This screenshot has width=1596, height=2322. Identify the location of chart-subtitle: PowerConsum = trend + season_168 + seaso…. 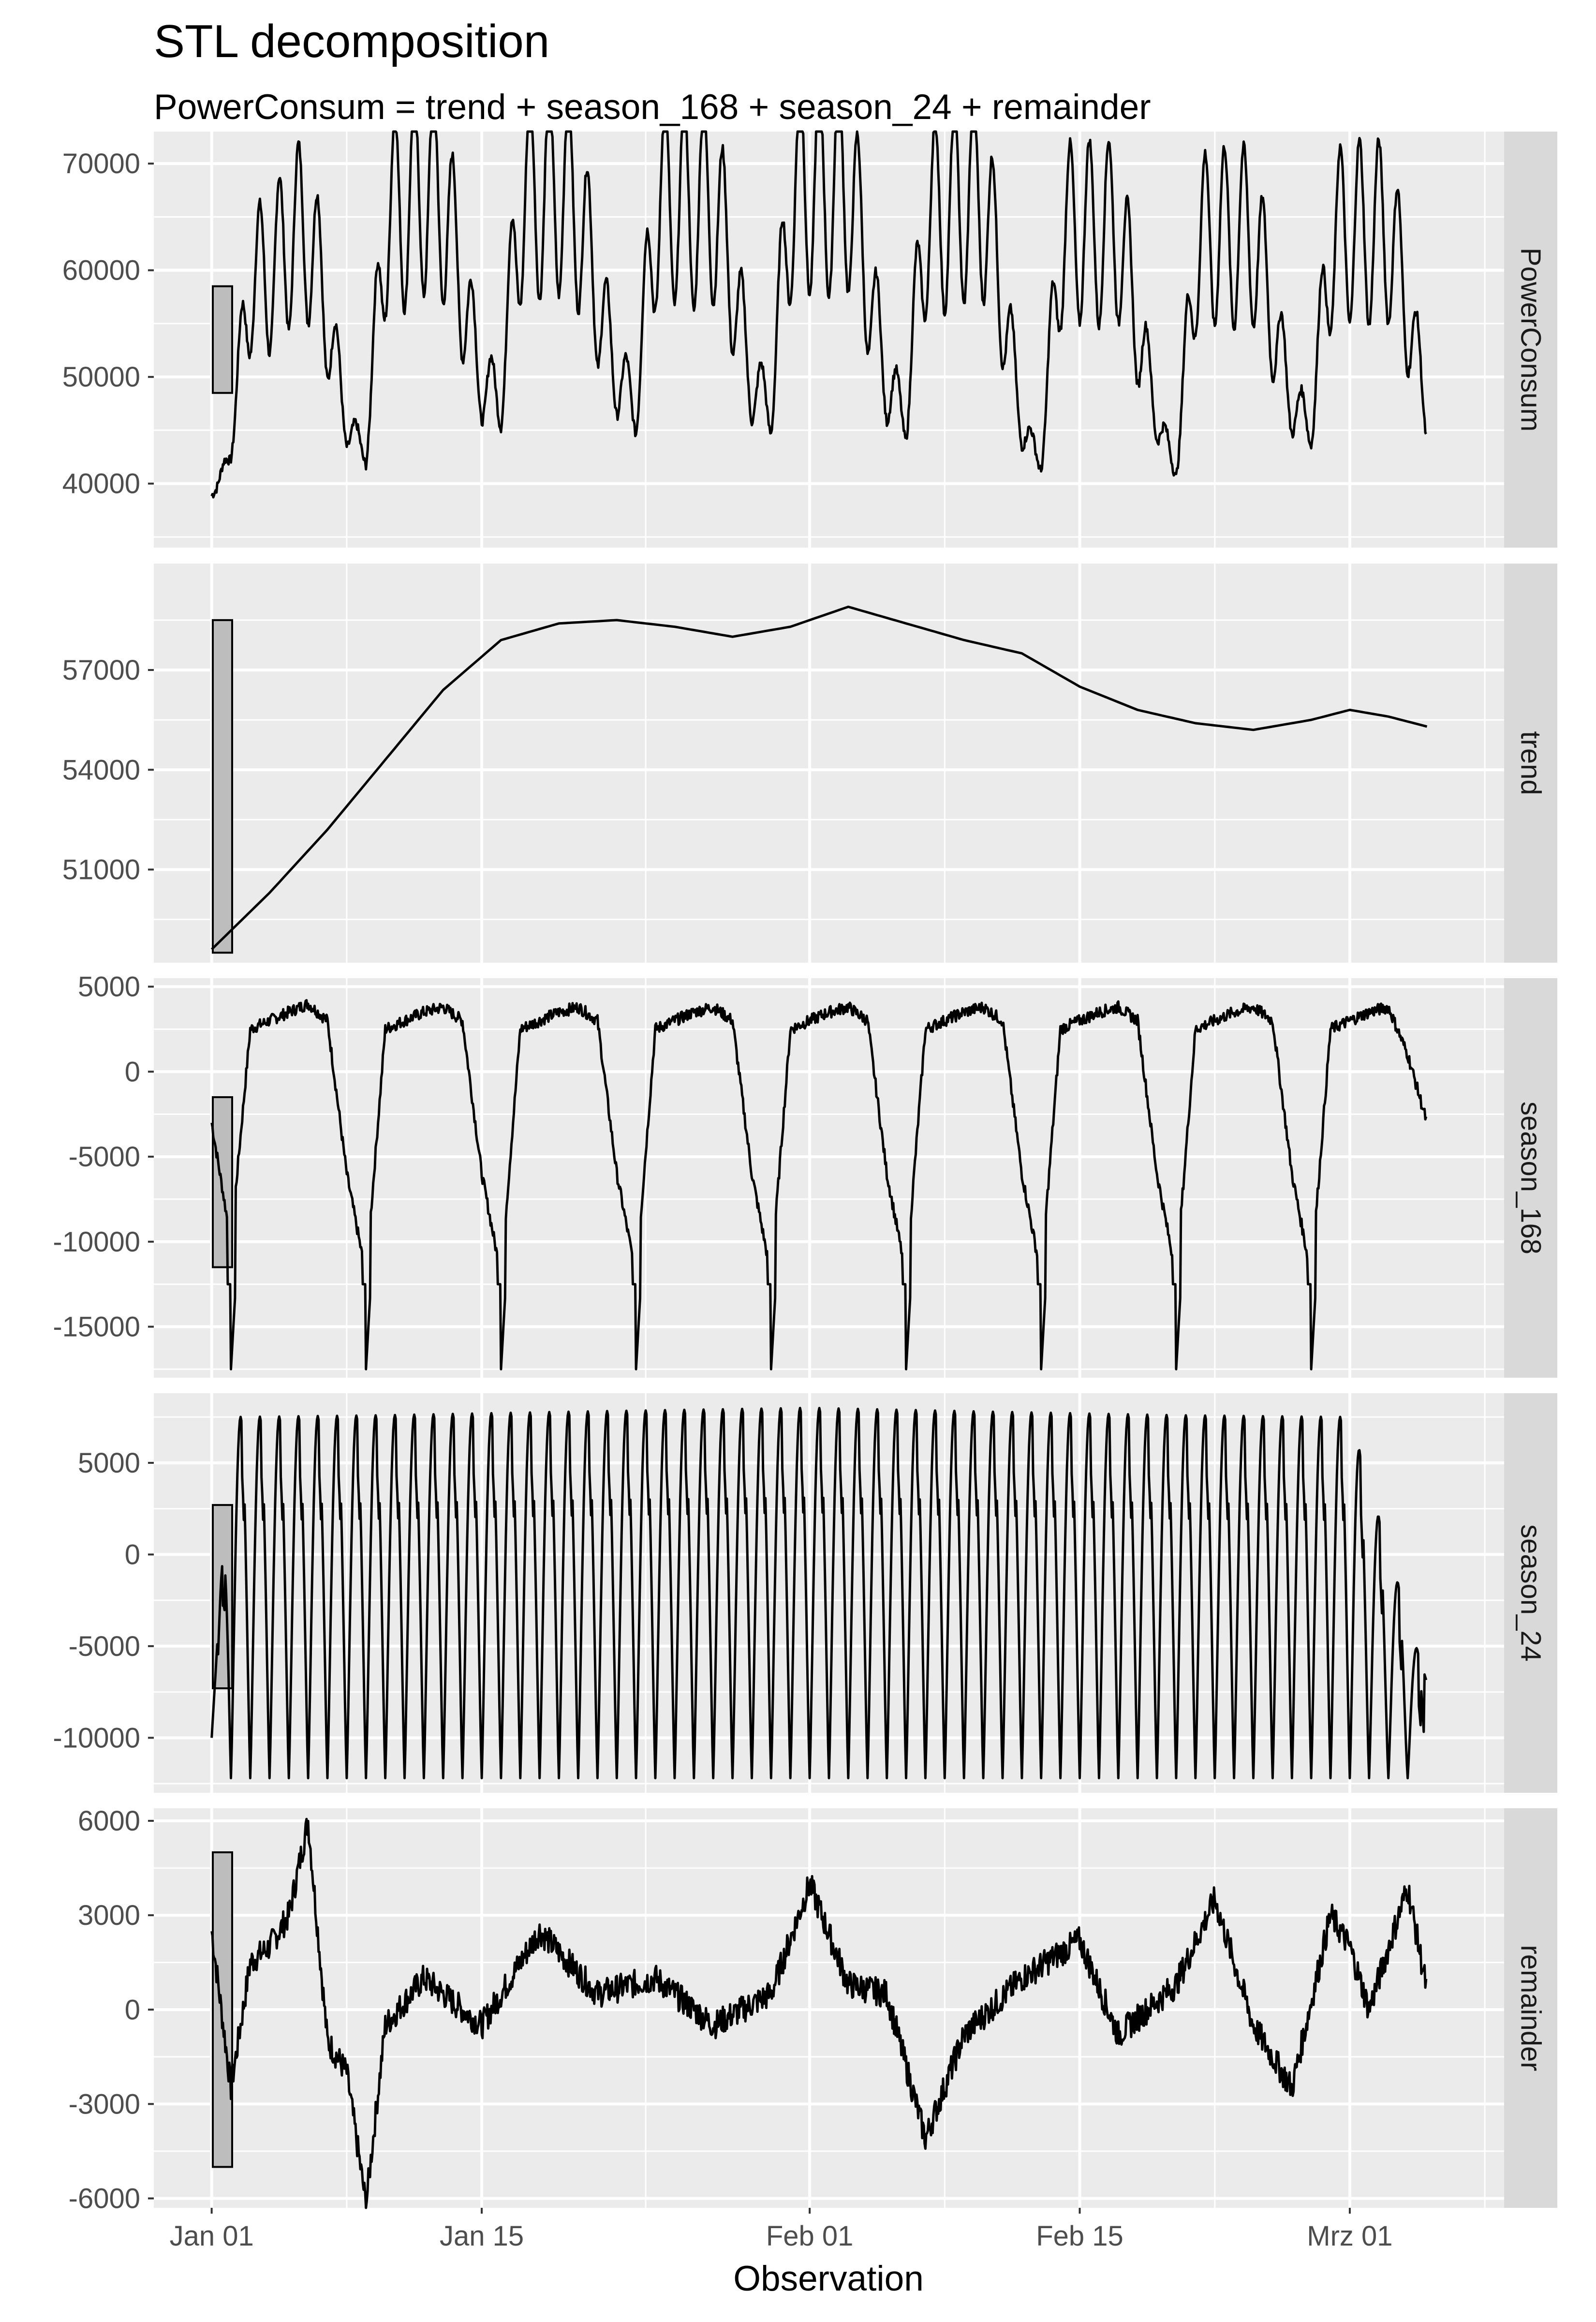
(652, 107).